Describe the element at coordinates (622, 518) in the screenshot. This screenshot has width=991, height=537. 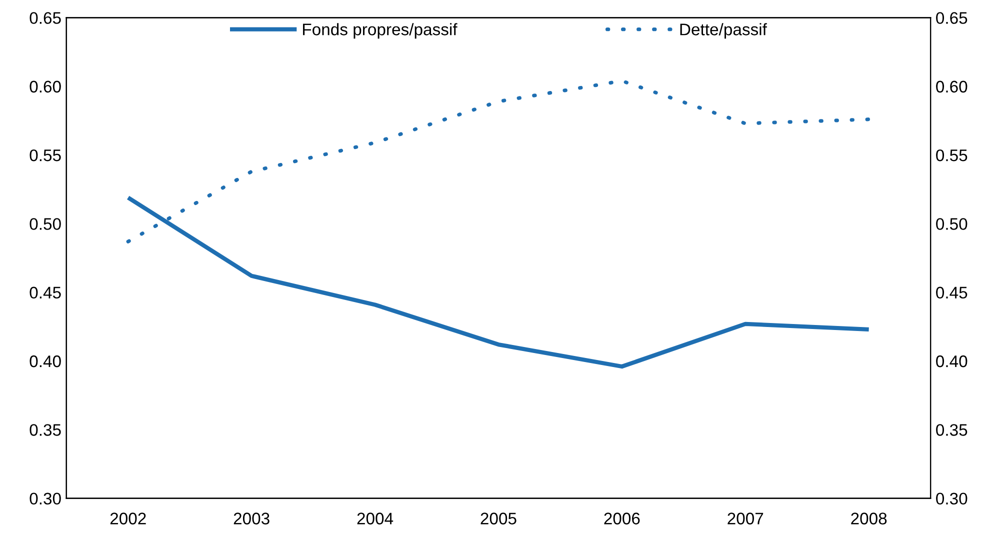
I see `x-tick-label: 2006` at that location.